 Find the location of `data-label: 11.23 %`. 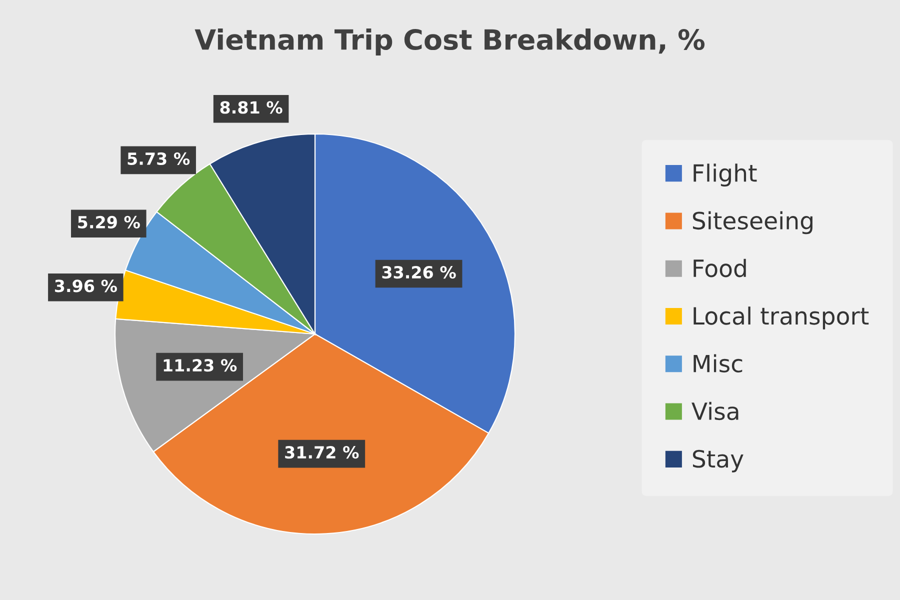

data-label: 11.23 % is located at coordinates (200, 365).